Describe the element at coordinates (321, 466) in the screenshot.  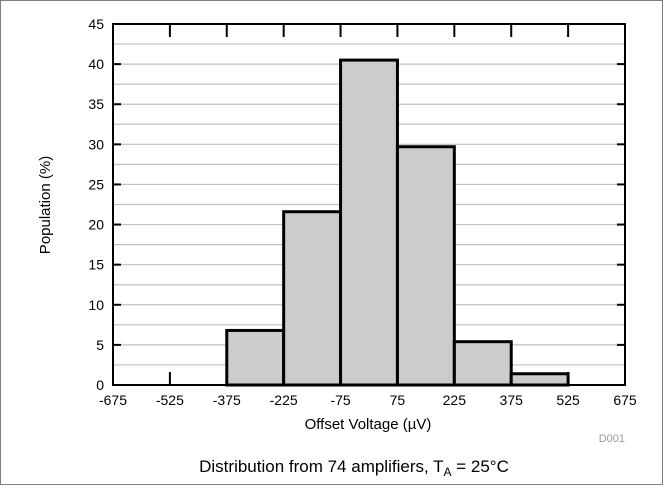
I see `caption-text: Distribution from 74 amplifiers, T` at that location.